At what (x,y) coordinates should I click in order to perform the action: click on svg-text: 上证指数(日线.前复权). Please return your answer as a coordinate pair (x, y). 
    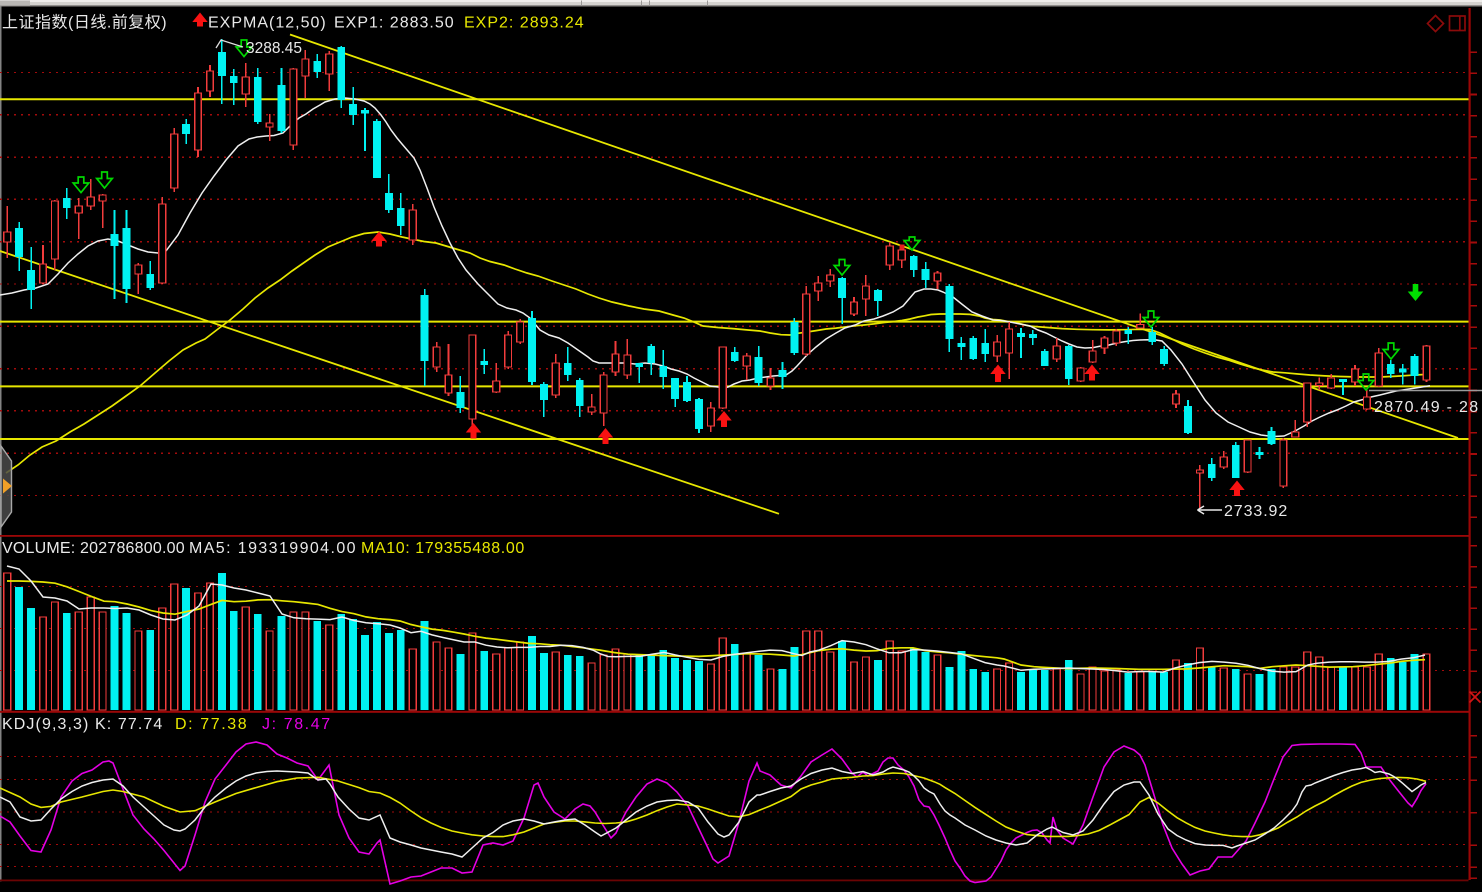
    Looking at the image, I should click on (84, 23).